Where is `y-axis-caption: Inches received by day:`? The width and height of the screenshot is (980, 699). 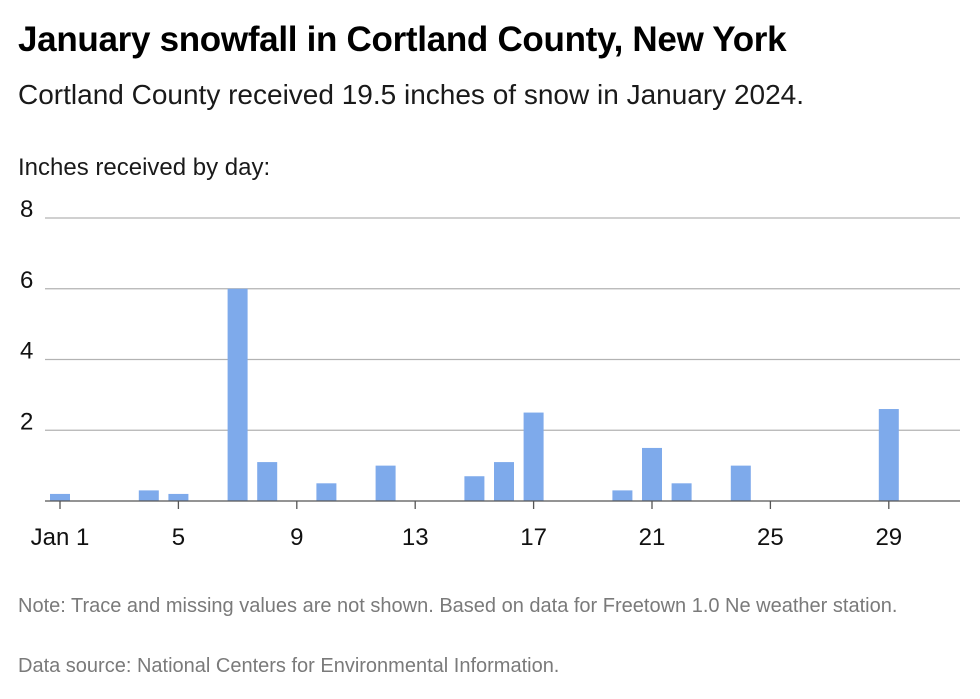
y-axis-caption: Inches received by day: is located at coordinates (144, 167).